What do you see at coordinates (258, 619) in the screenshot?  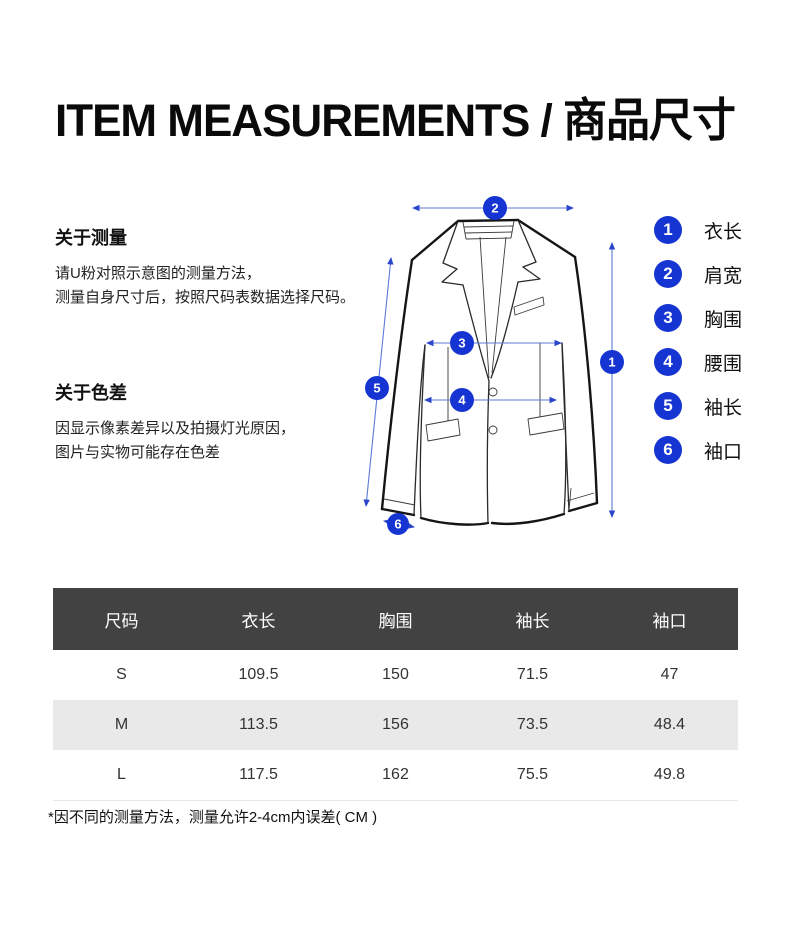 I see `col-header-length: 衣长` at bounding box center [258, 619].